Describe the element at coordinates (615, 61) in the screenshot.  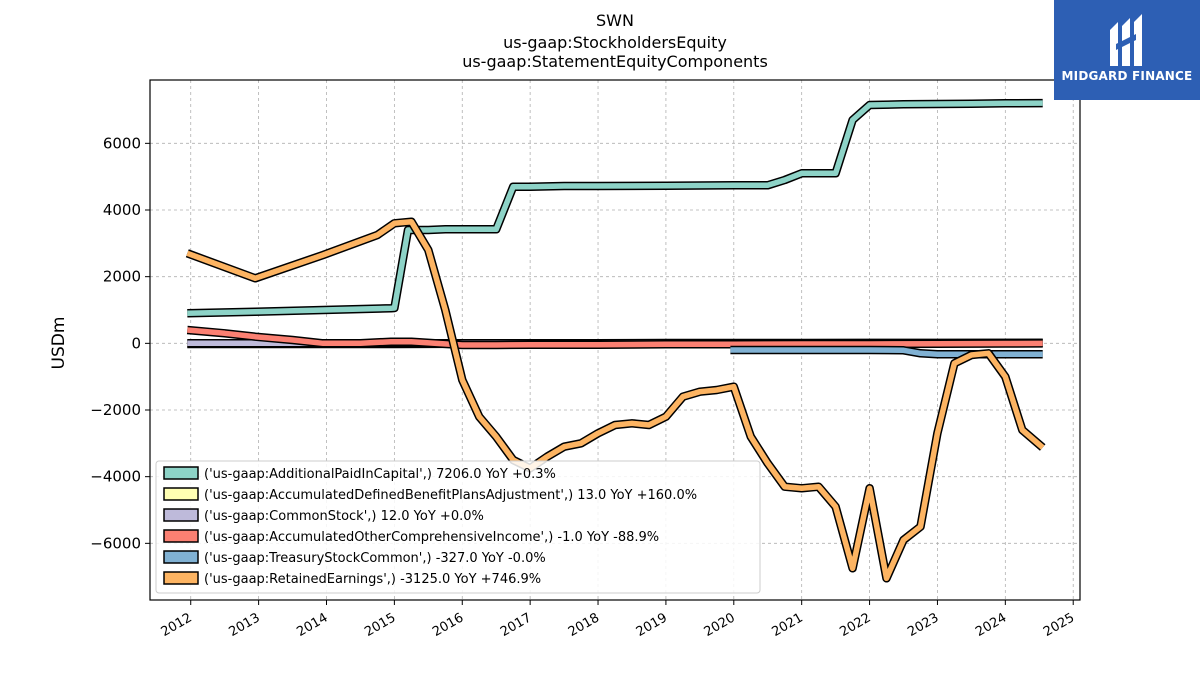
I see `chart-title-line-3: us-gaap:StatementEquityComponents` at that location.